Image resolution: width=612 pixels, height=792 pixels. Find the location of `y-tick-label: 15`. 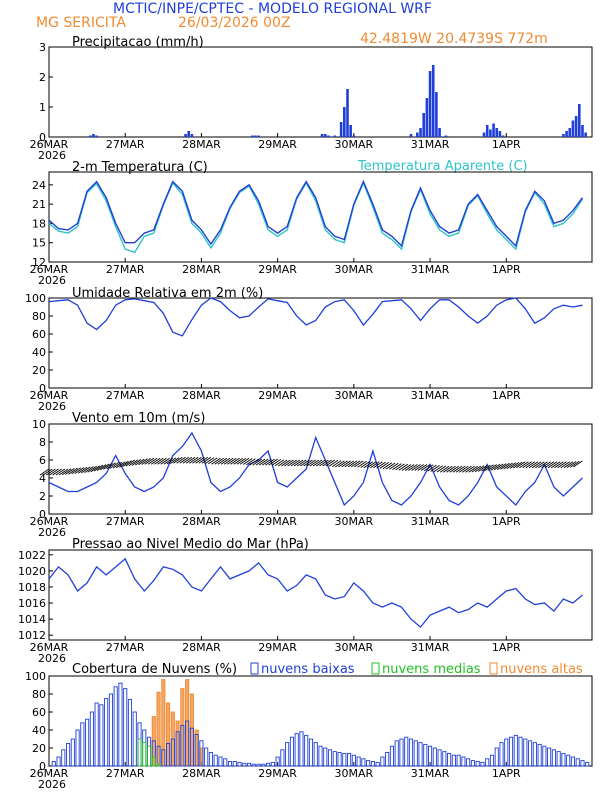

y-tick-label: 15 is located at coordinates (39, 243).